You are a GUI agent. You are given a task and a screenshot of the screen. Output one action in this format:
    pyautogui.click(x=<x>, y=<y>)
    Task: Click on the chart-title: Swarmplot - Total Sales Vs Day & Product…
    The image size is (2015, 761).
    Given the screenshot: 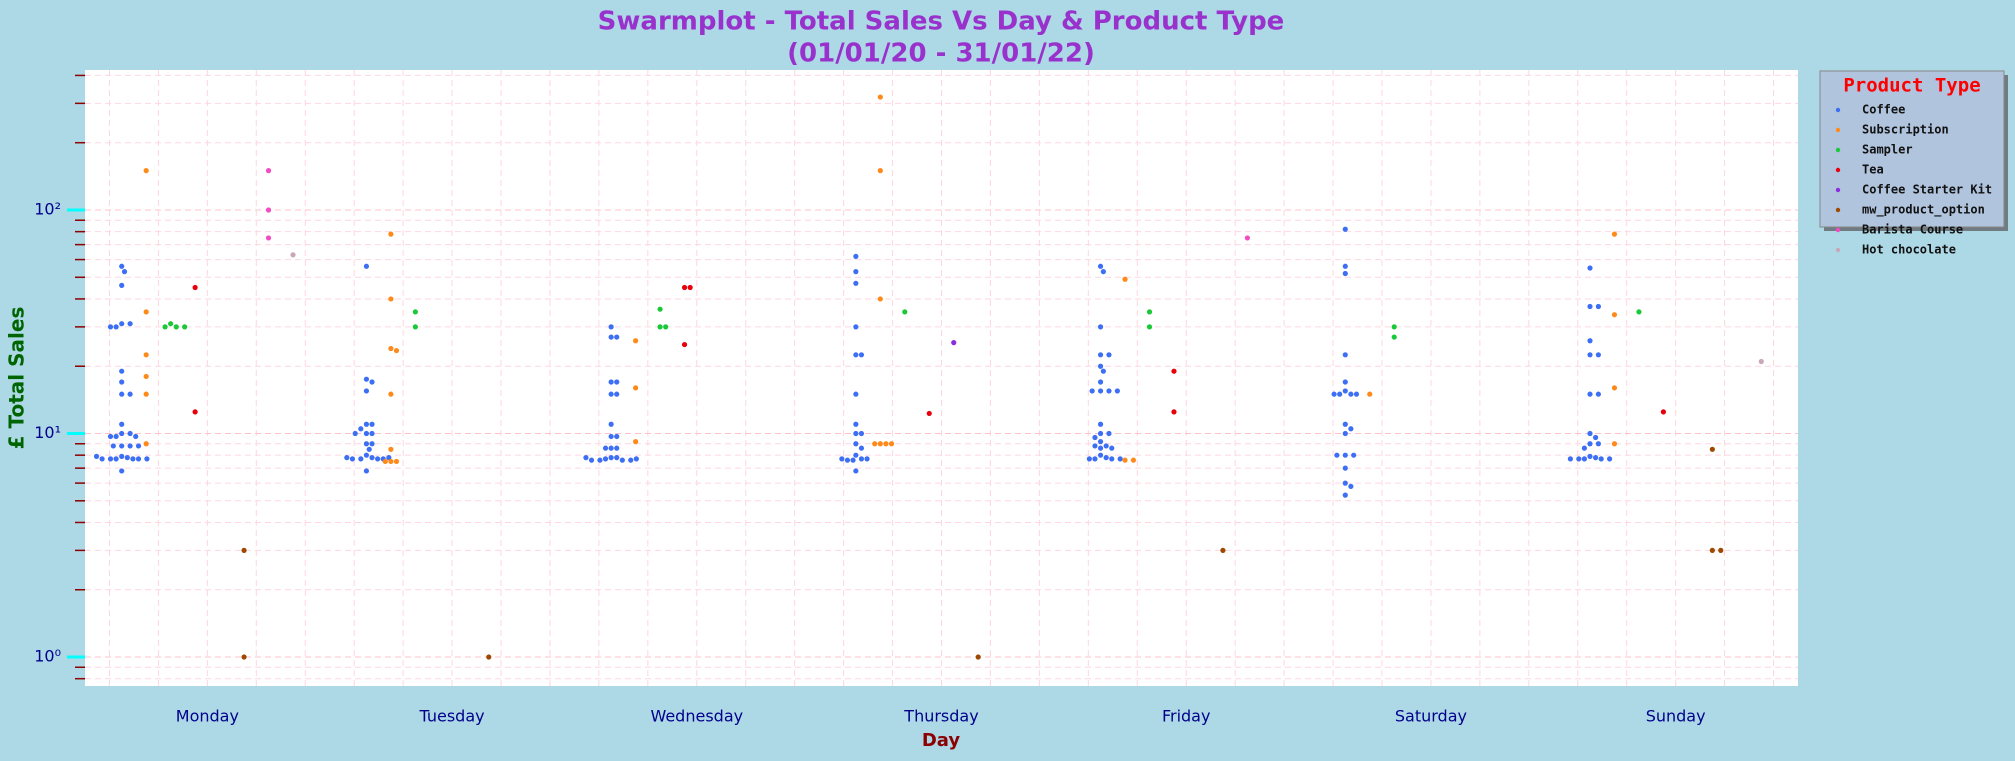 What is the action you would take?
    pyautogui.click(x=941, y=22)
    